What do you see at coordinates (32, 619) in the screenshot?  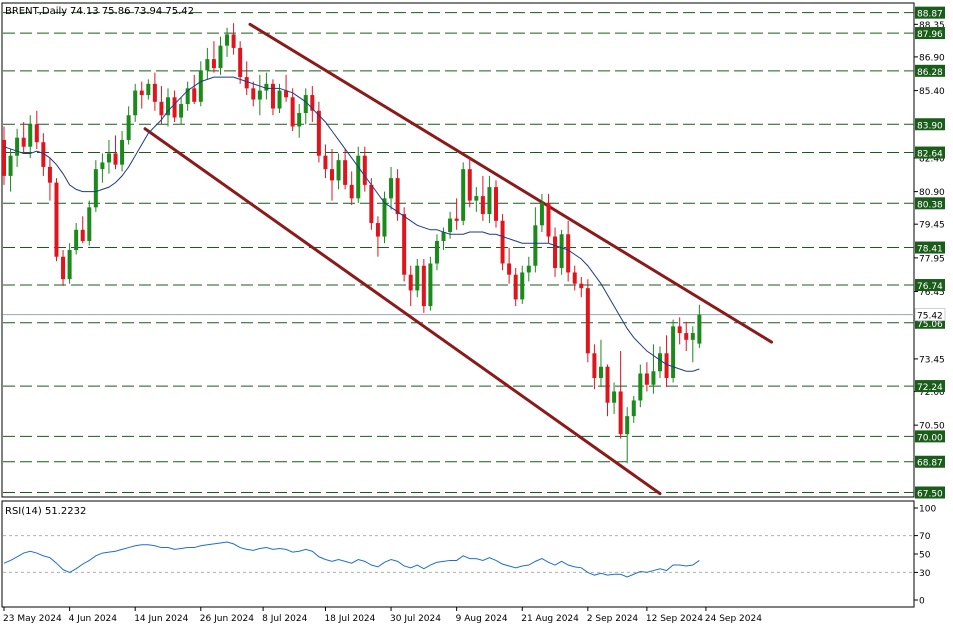 I see `time-tick-label: 23 May 2024` at bounding box center [32, 619].